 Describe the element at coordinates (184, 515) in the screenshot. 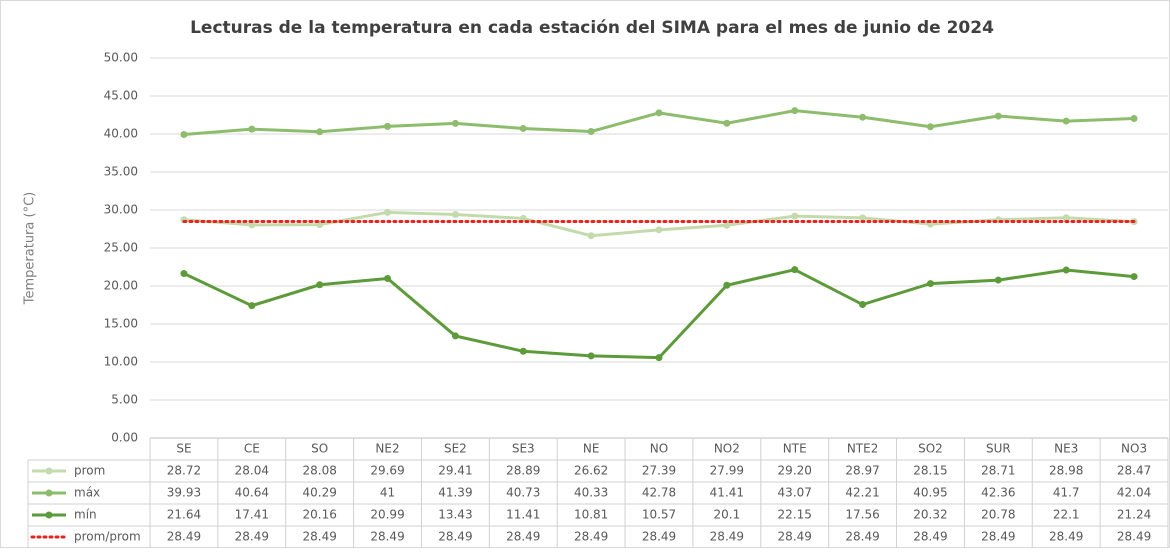

I see `data-table-value: 21.64` at that location.